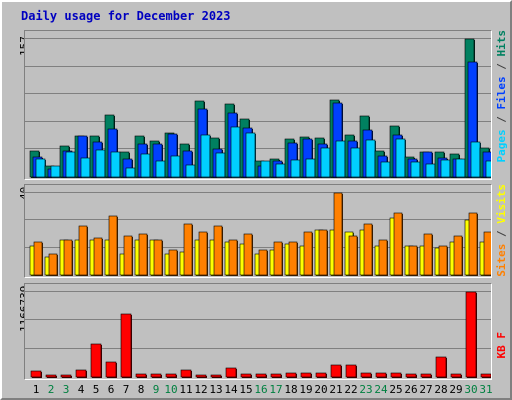  Describe the element at coordinates (96, 389) in the screenshot. I see `x-tick-label: 5` at that location.